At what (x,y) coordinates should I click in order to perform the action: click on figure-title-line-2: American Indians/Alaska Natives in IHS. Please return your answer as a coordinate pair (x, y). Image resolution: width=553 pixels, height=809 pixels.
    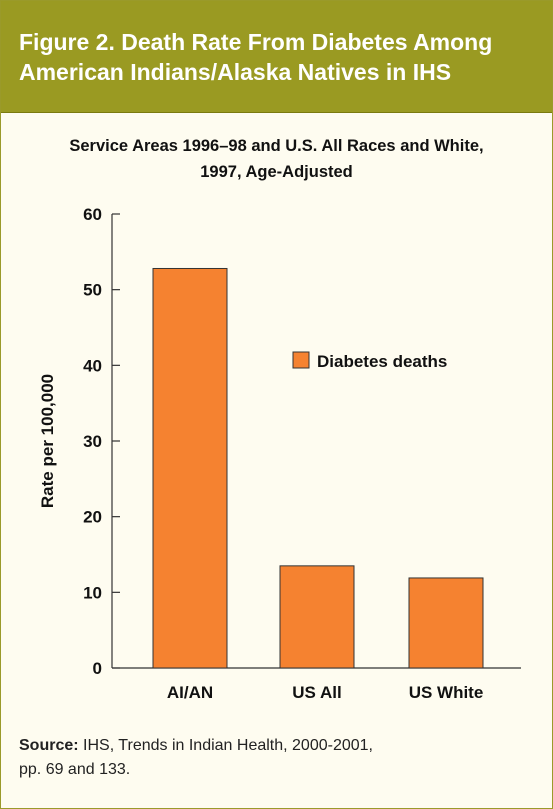
    Looking at the image, I should click on (235, 72).